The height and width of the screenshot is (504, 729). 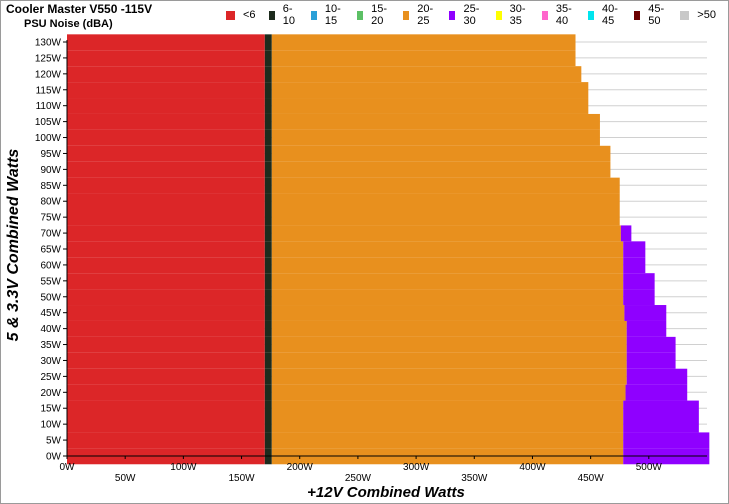 I want to click on x-tick-label: 450W, so click(x=591, y=478).